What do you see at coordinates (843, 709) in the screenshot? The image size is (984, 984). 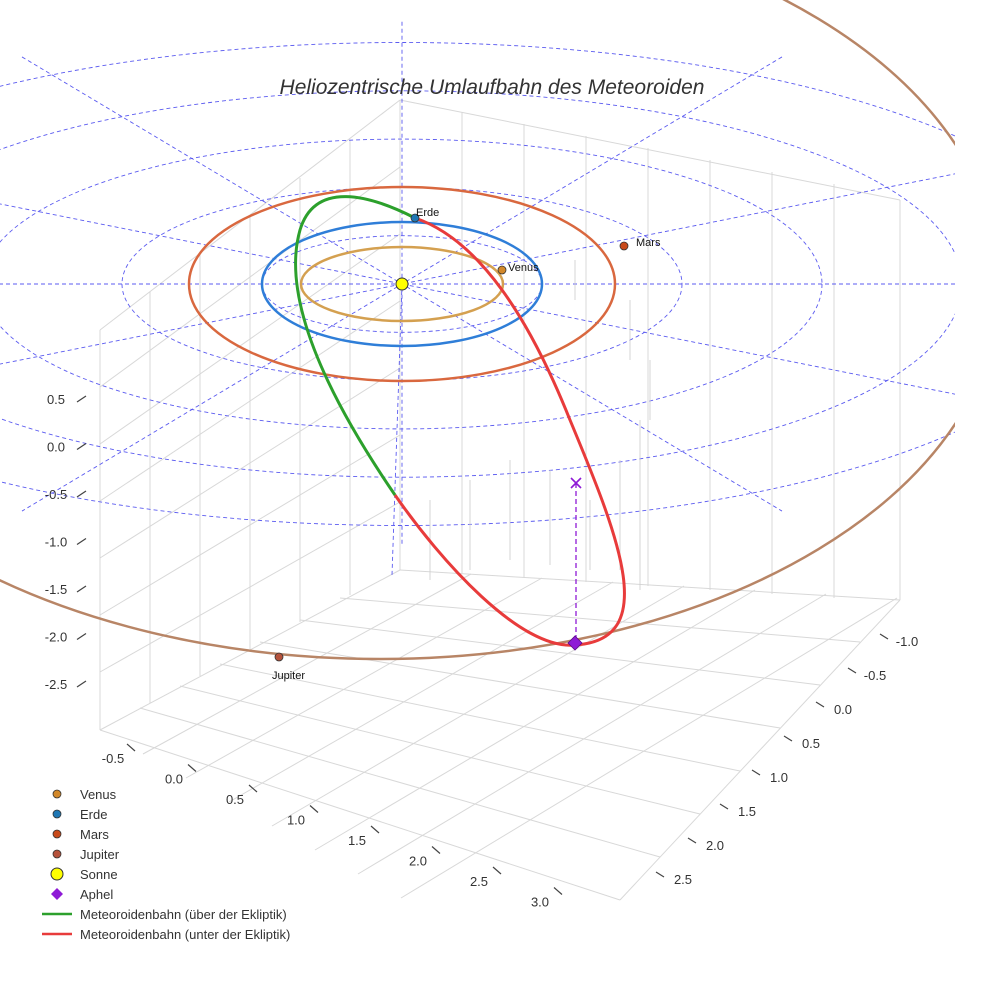 I see `y-tick-label: 0.0` at bounding box center [843, 709].